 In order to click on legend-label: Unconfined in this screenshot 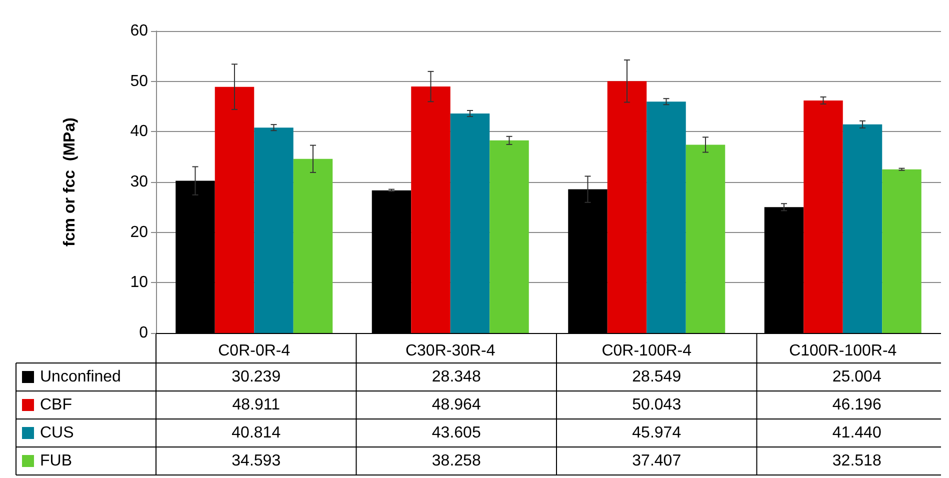, I will do `click(80, 377)`.